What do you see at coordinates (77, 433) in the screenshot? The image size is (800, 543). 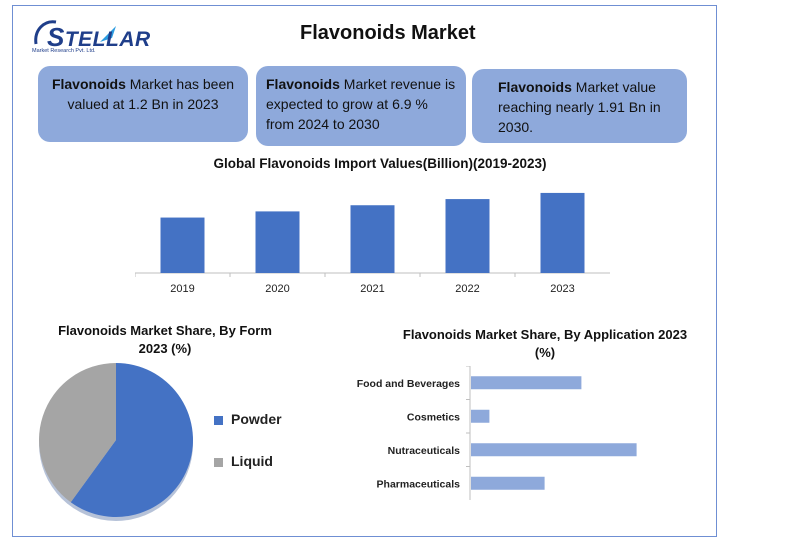 I see `pie-slice-liquid` at bounding box center [77, 433].